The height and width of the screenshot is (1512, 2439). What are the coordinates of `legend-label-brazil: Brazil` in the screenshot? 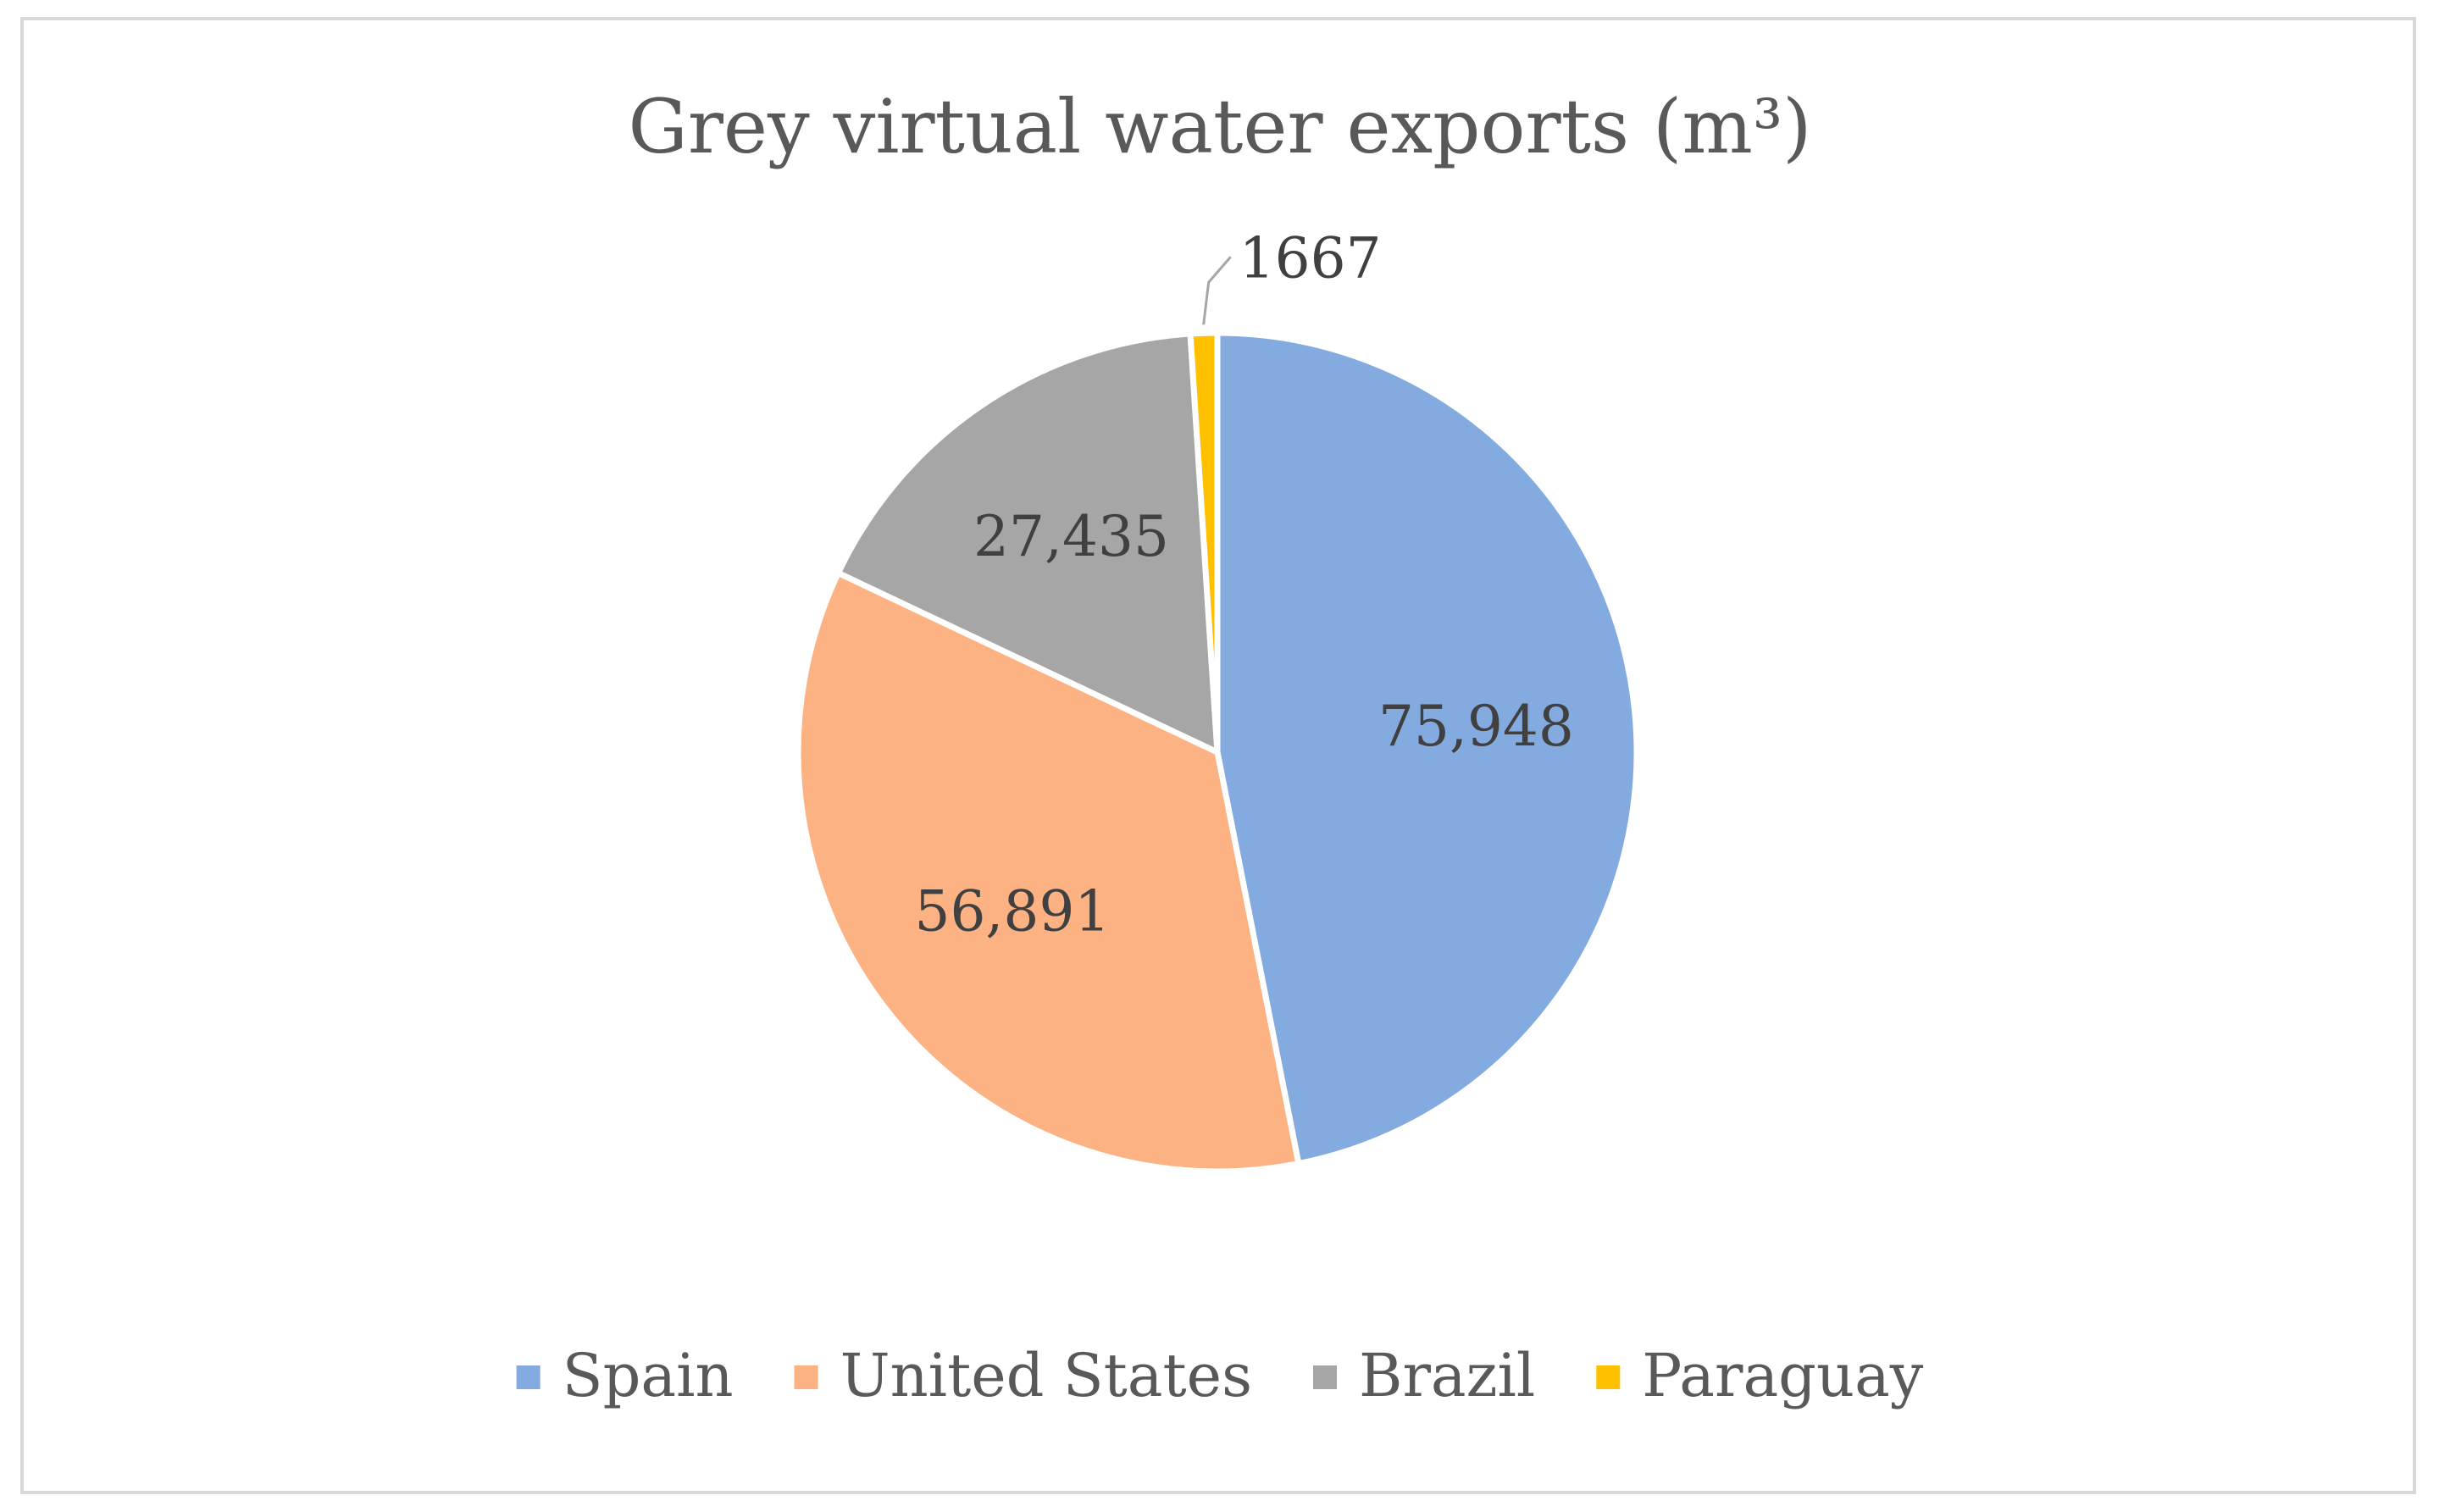 It's located at (1447, 1375).